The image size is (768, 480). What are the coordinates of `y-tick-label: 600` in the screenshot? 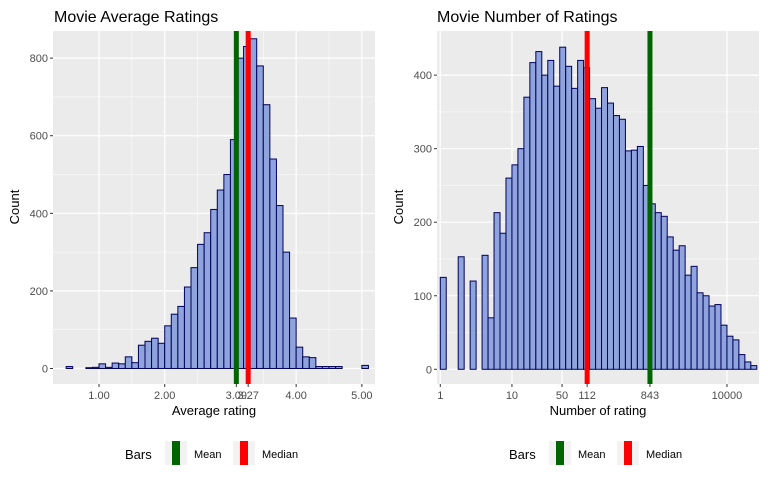 It's located at (39, 137).